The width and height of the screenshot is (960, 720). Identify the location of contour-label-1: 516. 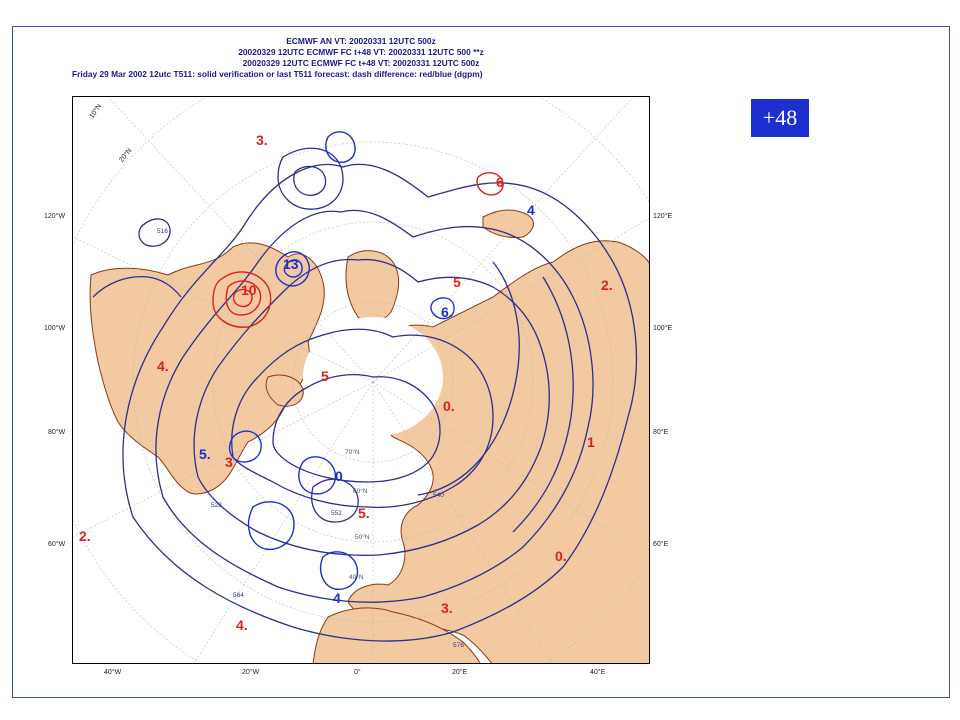
(162, 231).